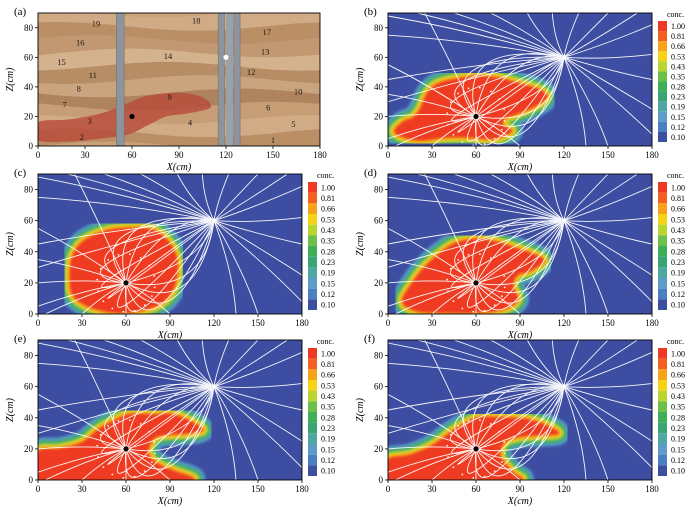  I want to click on colorbar-level: 0.66, so click(678, 375).